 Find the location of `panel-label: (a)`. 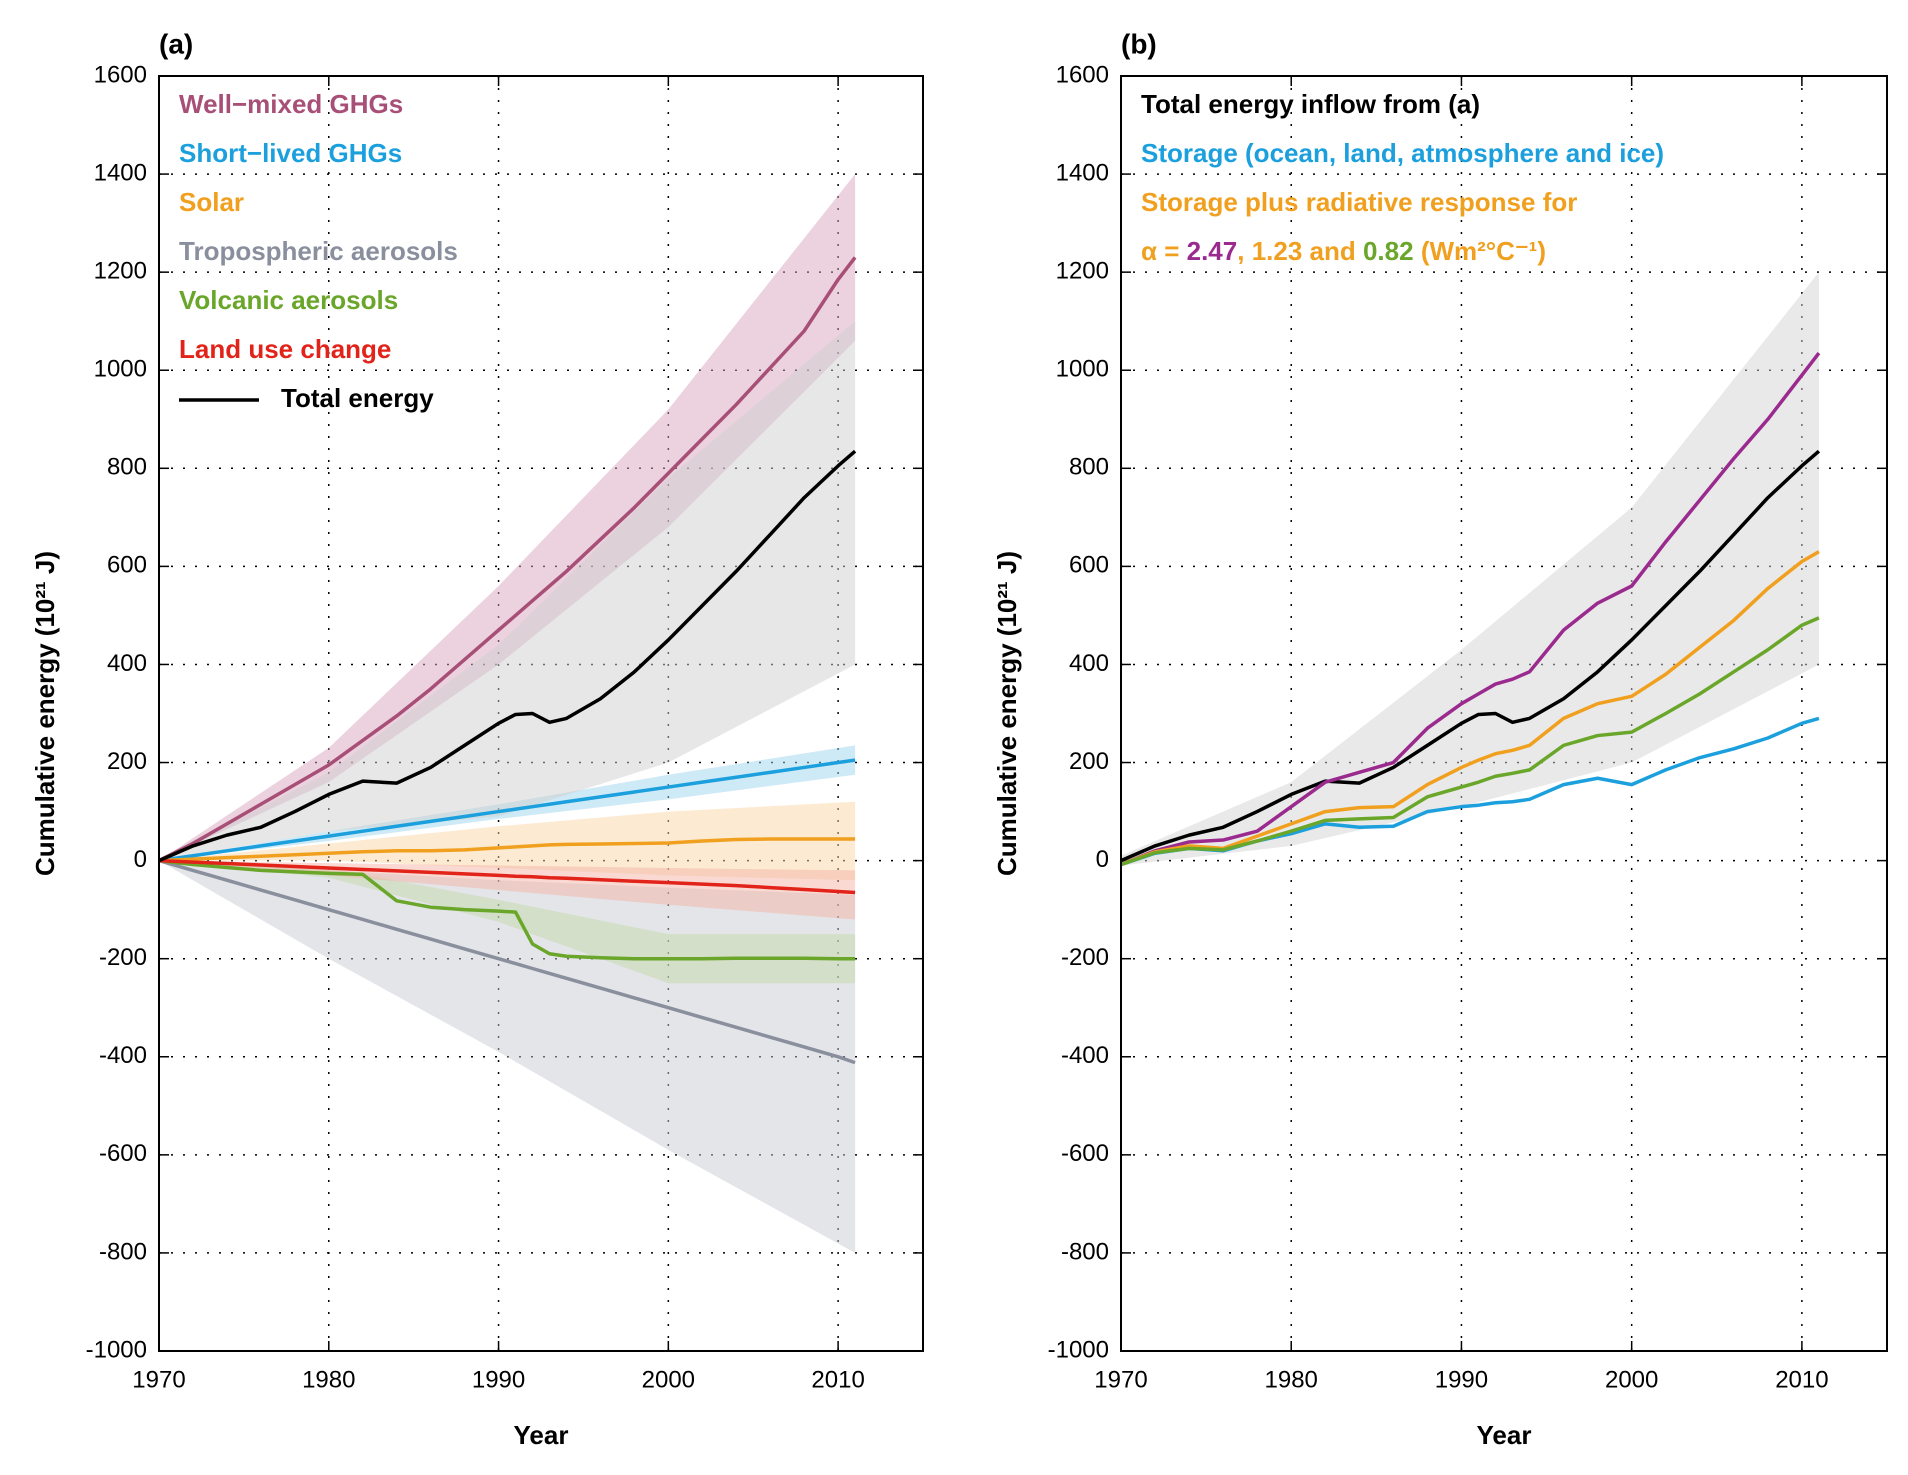

panel-label: (a) is located at coordinates (176, 43).